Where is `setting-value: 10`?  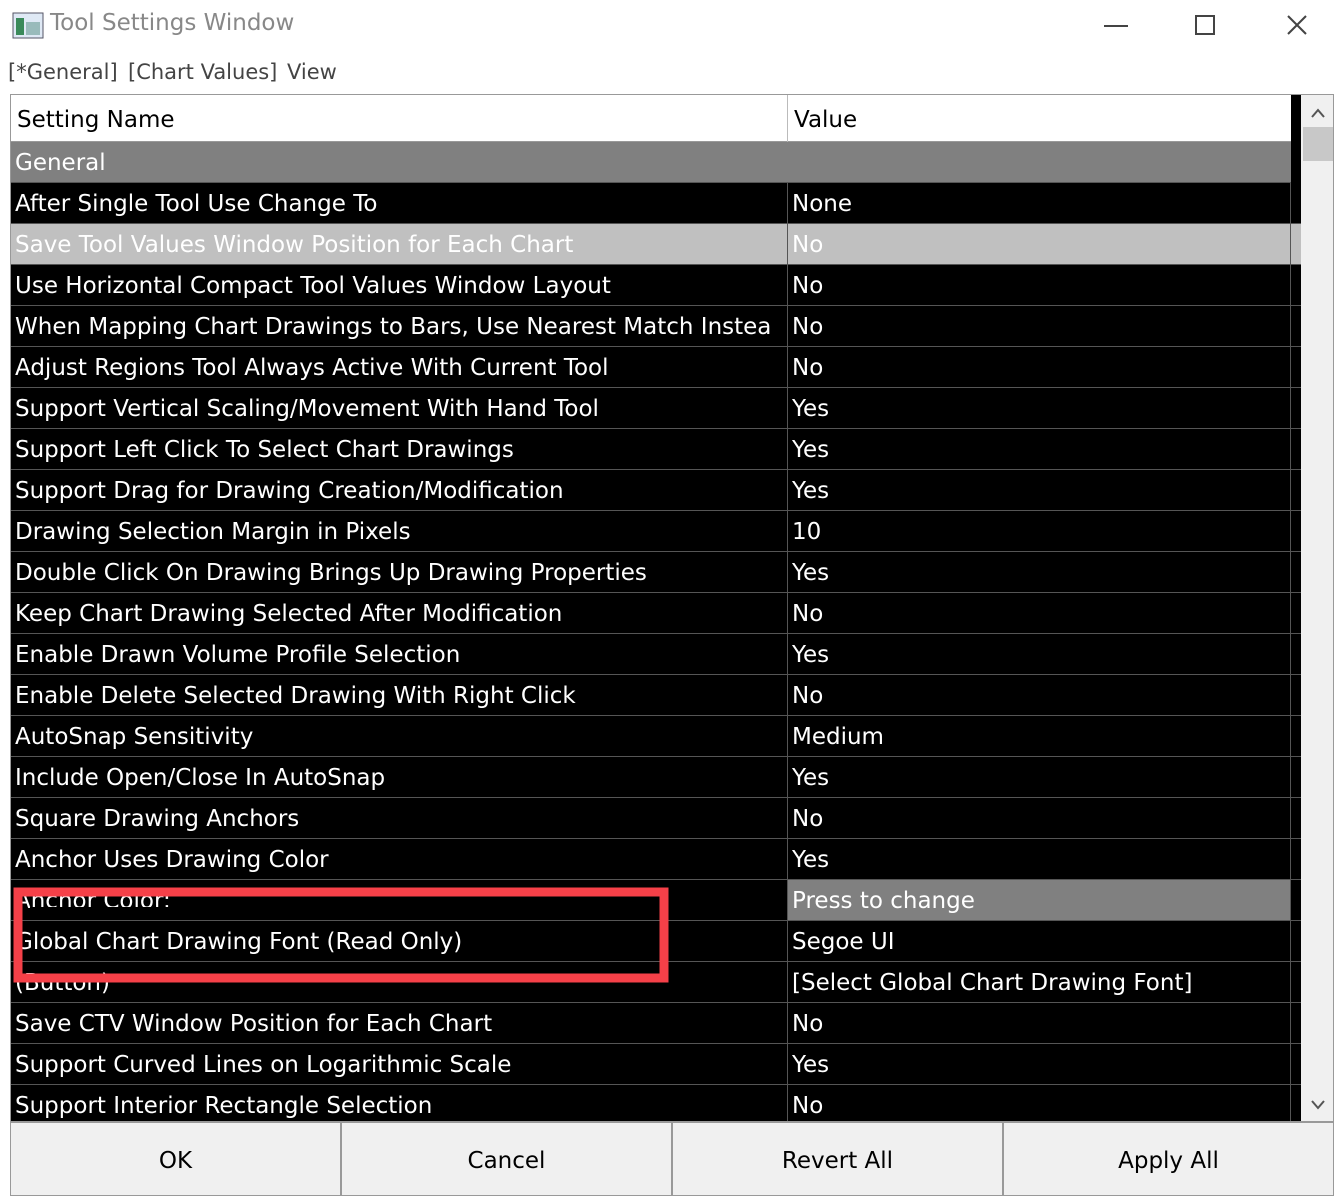
setting-value: 10 is located at coordinates (1039, 531).